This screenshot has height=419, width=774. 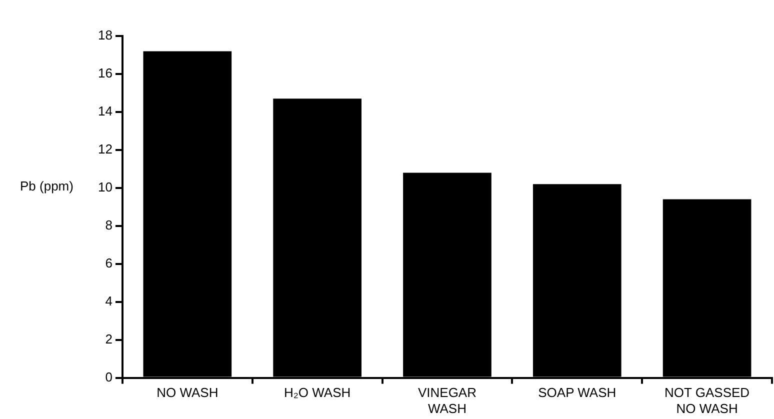 I want to click on y-tick-label: 16, so click(x=105, y=73).